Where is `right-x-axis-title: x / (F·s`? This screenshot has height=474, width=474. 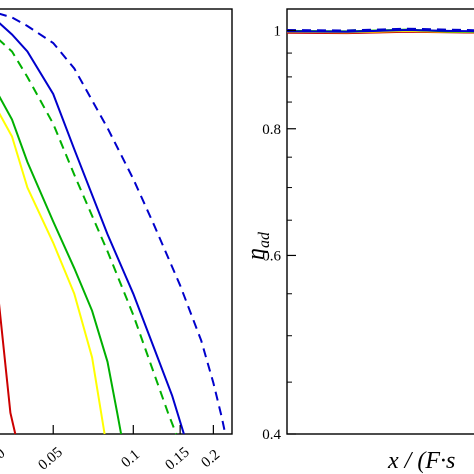 right-x-axis-title: x / (F·s is located at coordinates (421, 461).